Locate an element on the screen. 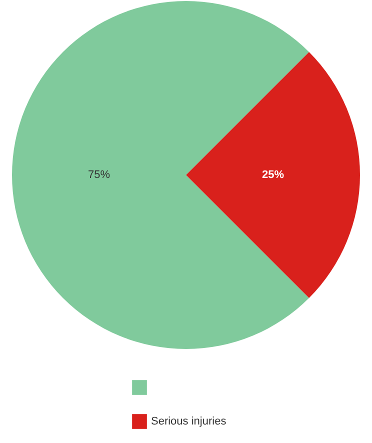  legend-label: Serious injuries is located at coordinates (189, 422).